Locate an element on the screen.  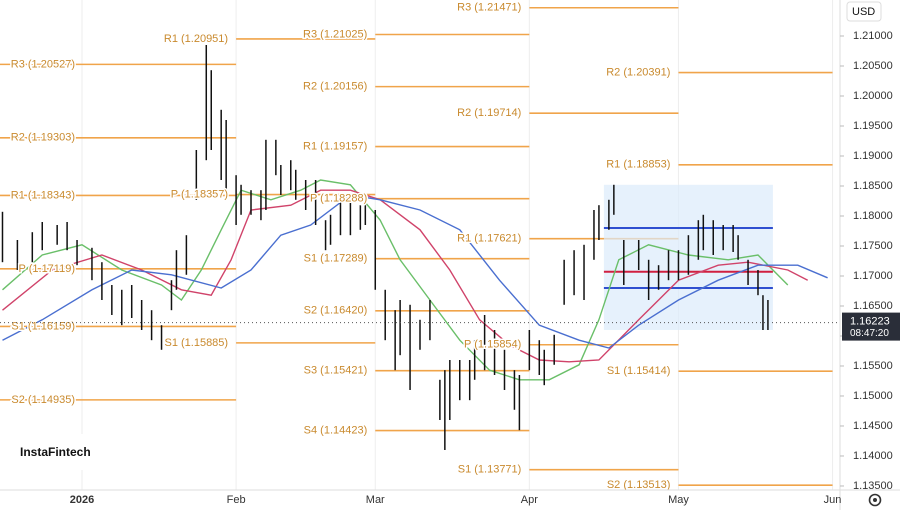
y-tick-label: 1.14000 is located at coordinates (873, 456).